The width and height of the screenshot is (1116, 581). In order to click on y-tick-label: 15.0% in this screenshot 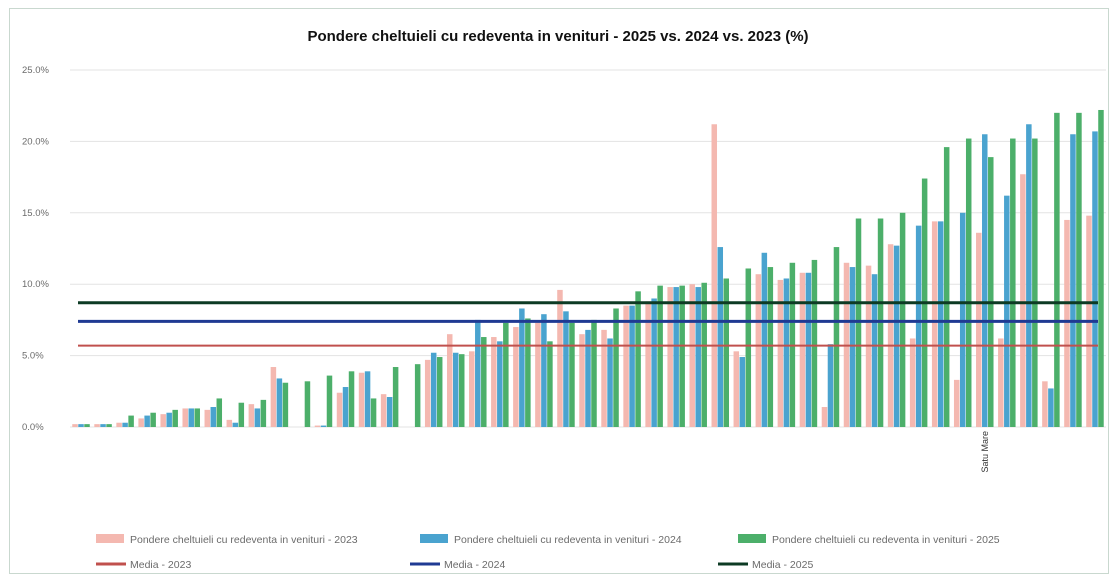, I will do `click(35, 213)`.